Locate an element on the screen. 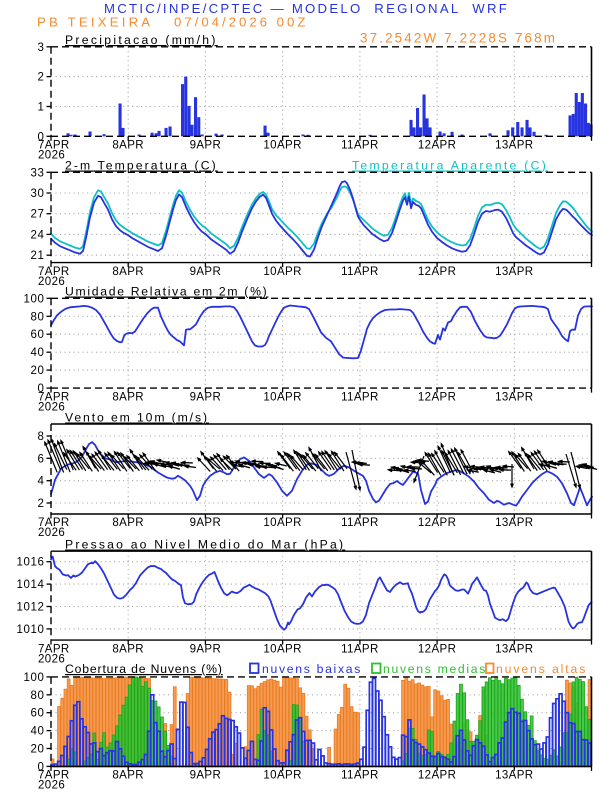 This screenshot has height=792, width=612. svg-text: Cobertura de Nuvens (%) is located at coordinates (144, 669).